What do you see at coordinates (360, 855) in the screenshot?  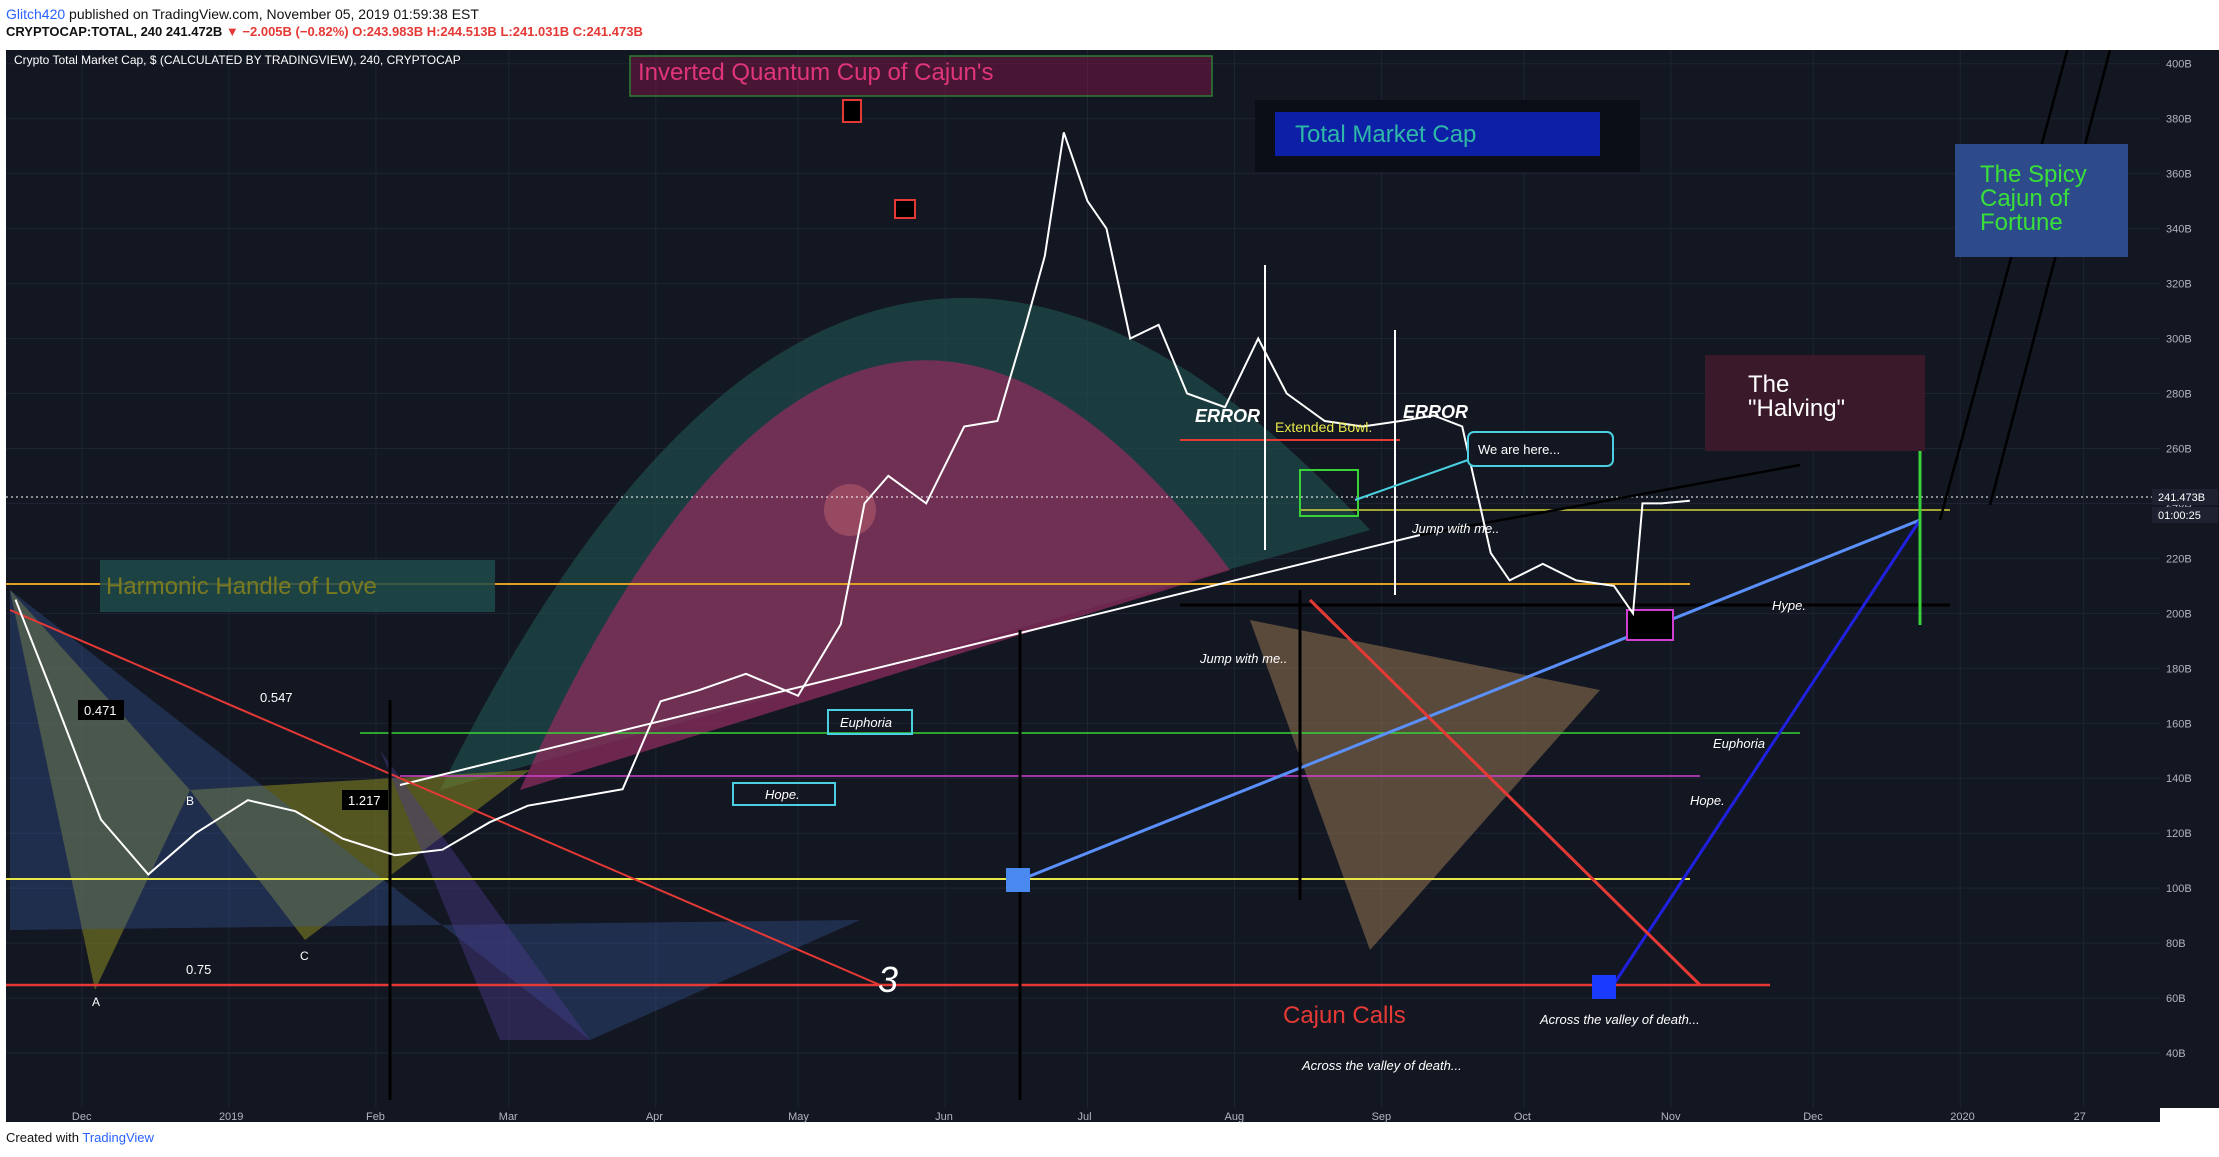 I see `harmonic-triangle-bc` at bounding box center [360, 855].